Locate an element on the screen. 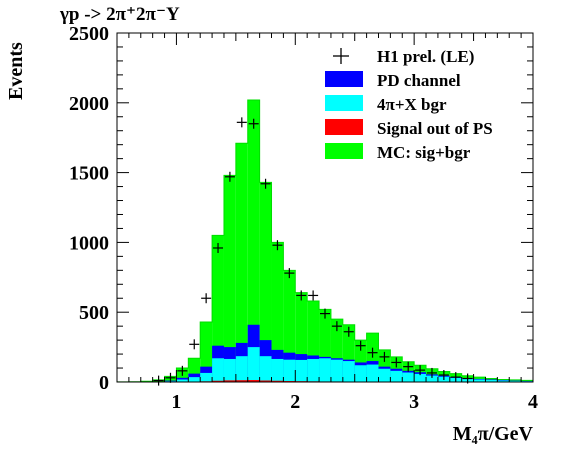 This screenshot has height=465, width=565. y-tick-label: 1500 is located at coordinates (89, 174).